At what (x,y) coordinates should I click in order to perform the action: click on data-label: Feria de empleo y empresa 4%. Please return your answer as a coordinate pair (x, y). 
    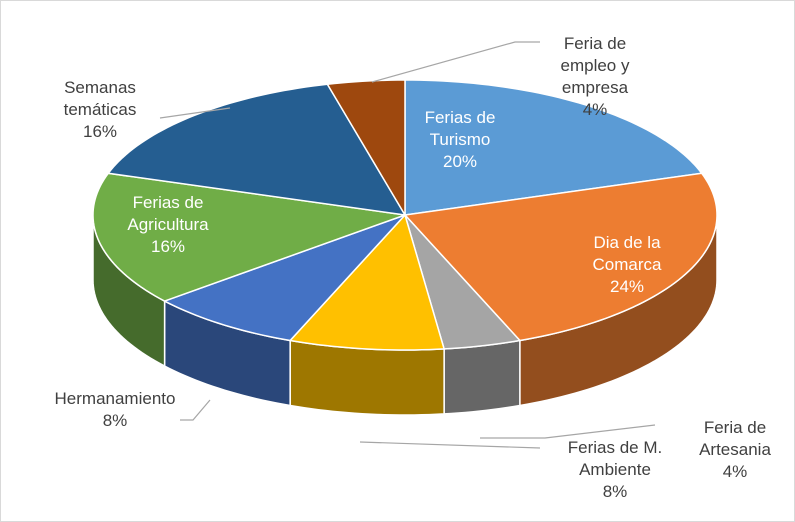
    Looking at the image, I should click on (595, 77).